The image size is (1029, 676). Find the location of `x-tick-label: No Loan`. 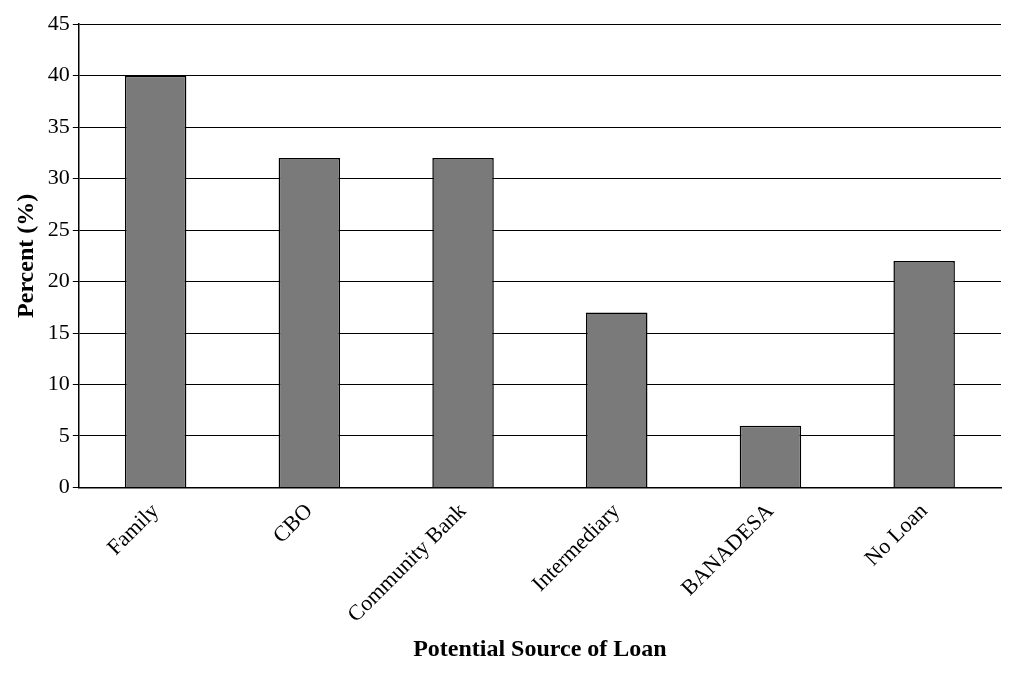

x-tick-label: No Loan is located at coordinates (895, 534).